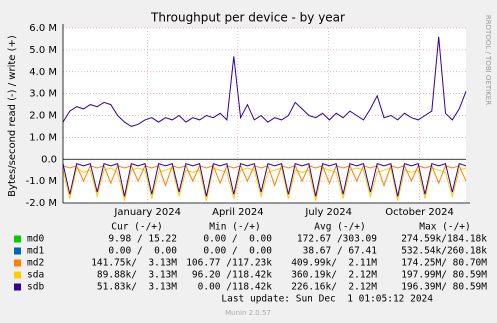  What do you see at coordinates (41, 181) in the screenshot?
I see `y-tick-label: -1.0 M` at bounding box center [41, 181].